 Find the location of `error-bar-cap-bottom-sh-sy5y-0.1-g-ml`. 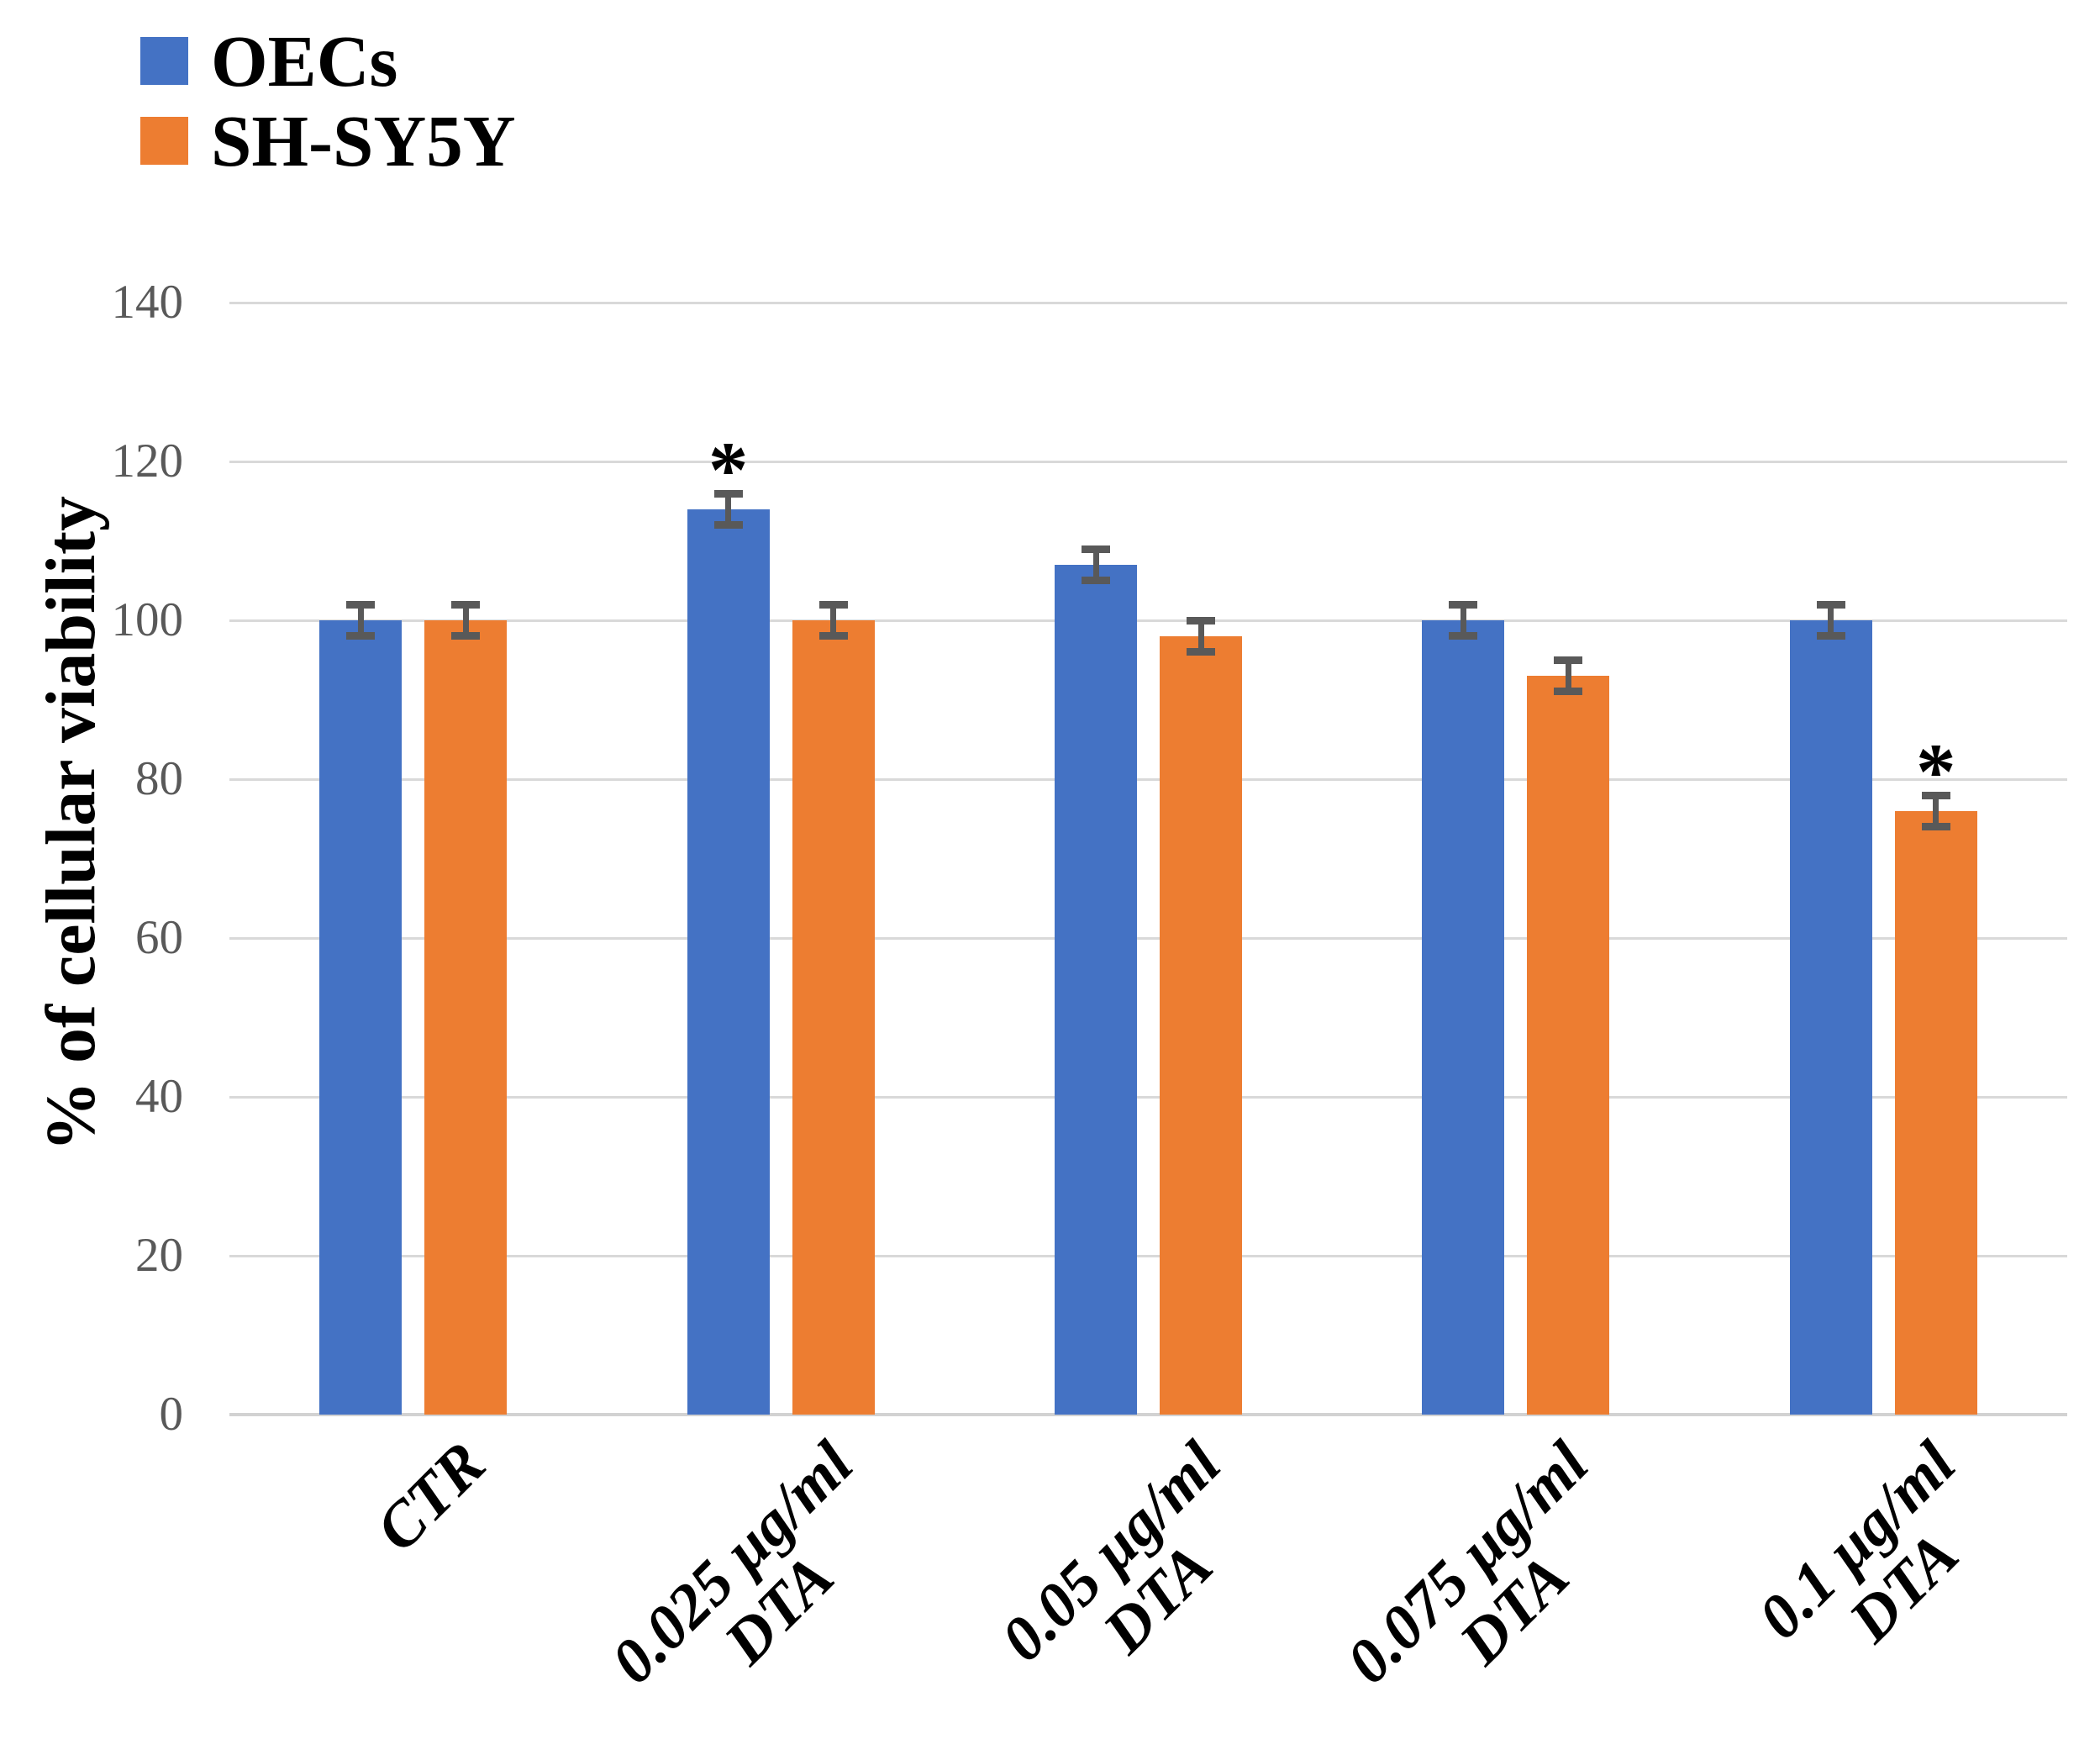

error-bar-cap-bottom-sh-sy5y-0.1-g-ml is located at coordinates (1935, 826).